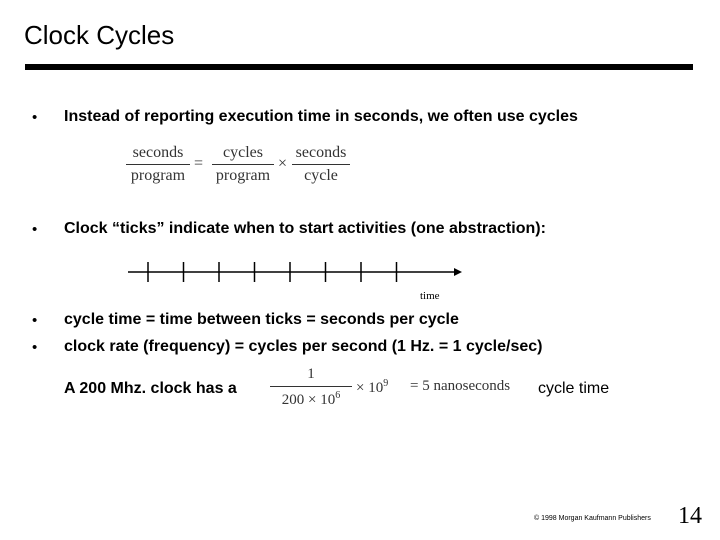 The height and width of the screenshot is (540, 720). Describe the element at coordinates (311, 374) in the screenshot. I see `fraction-numerator: 1` at that location.